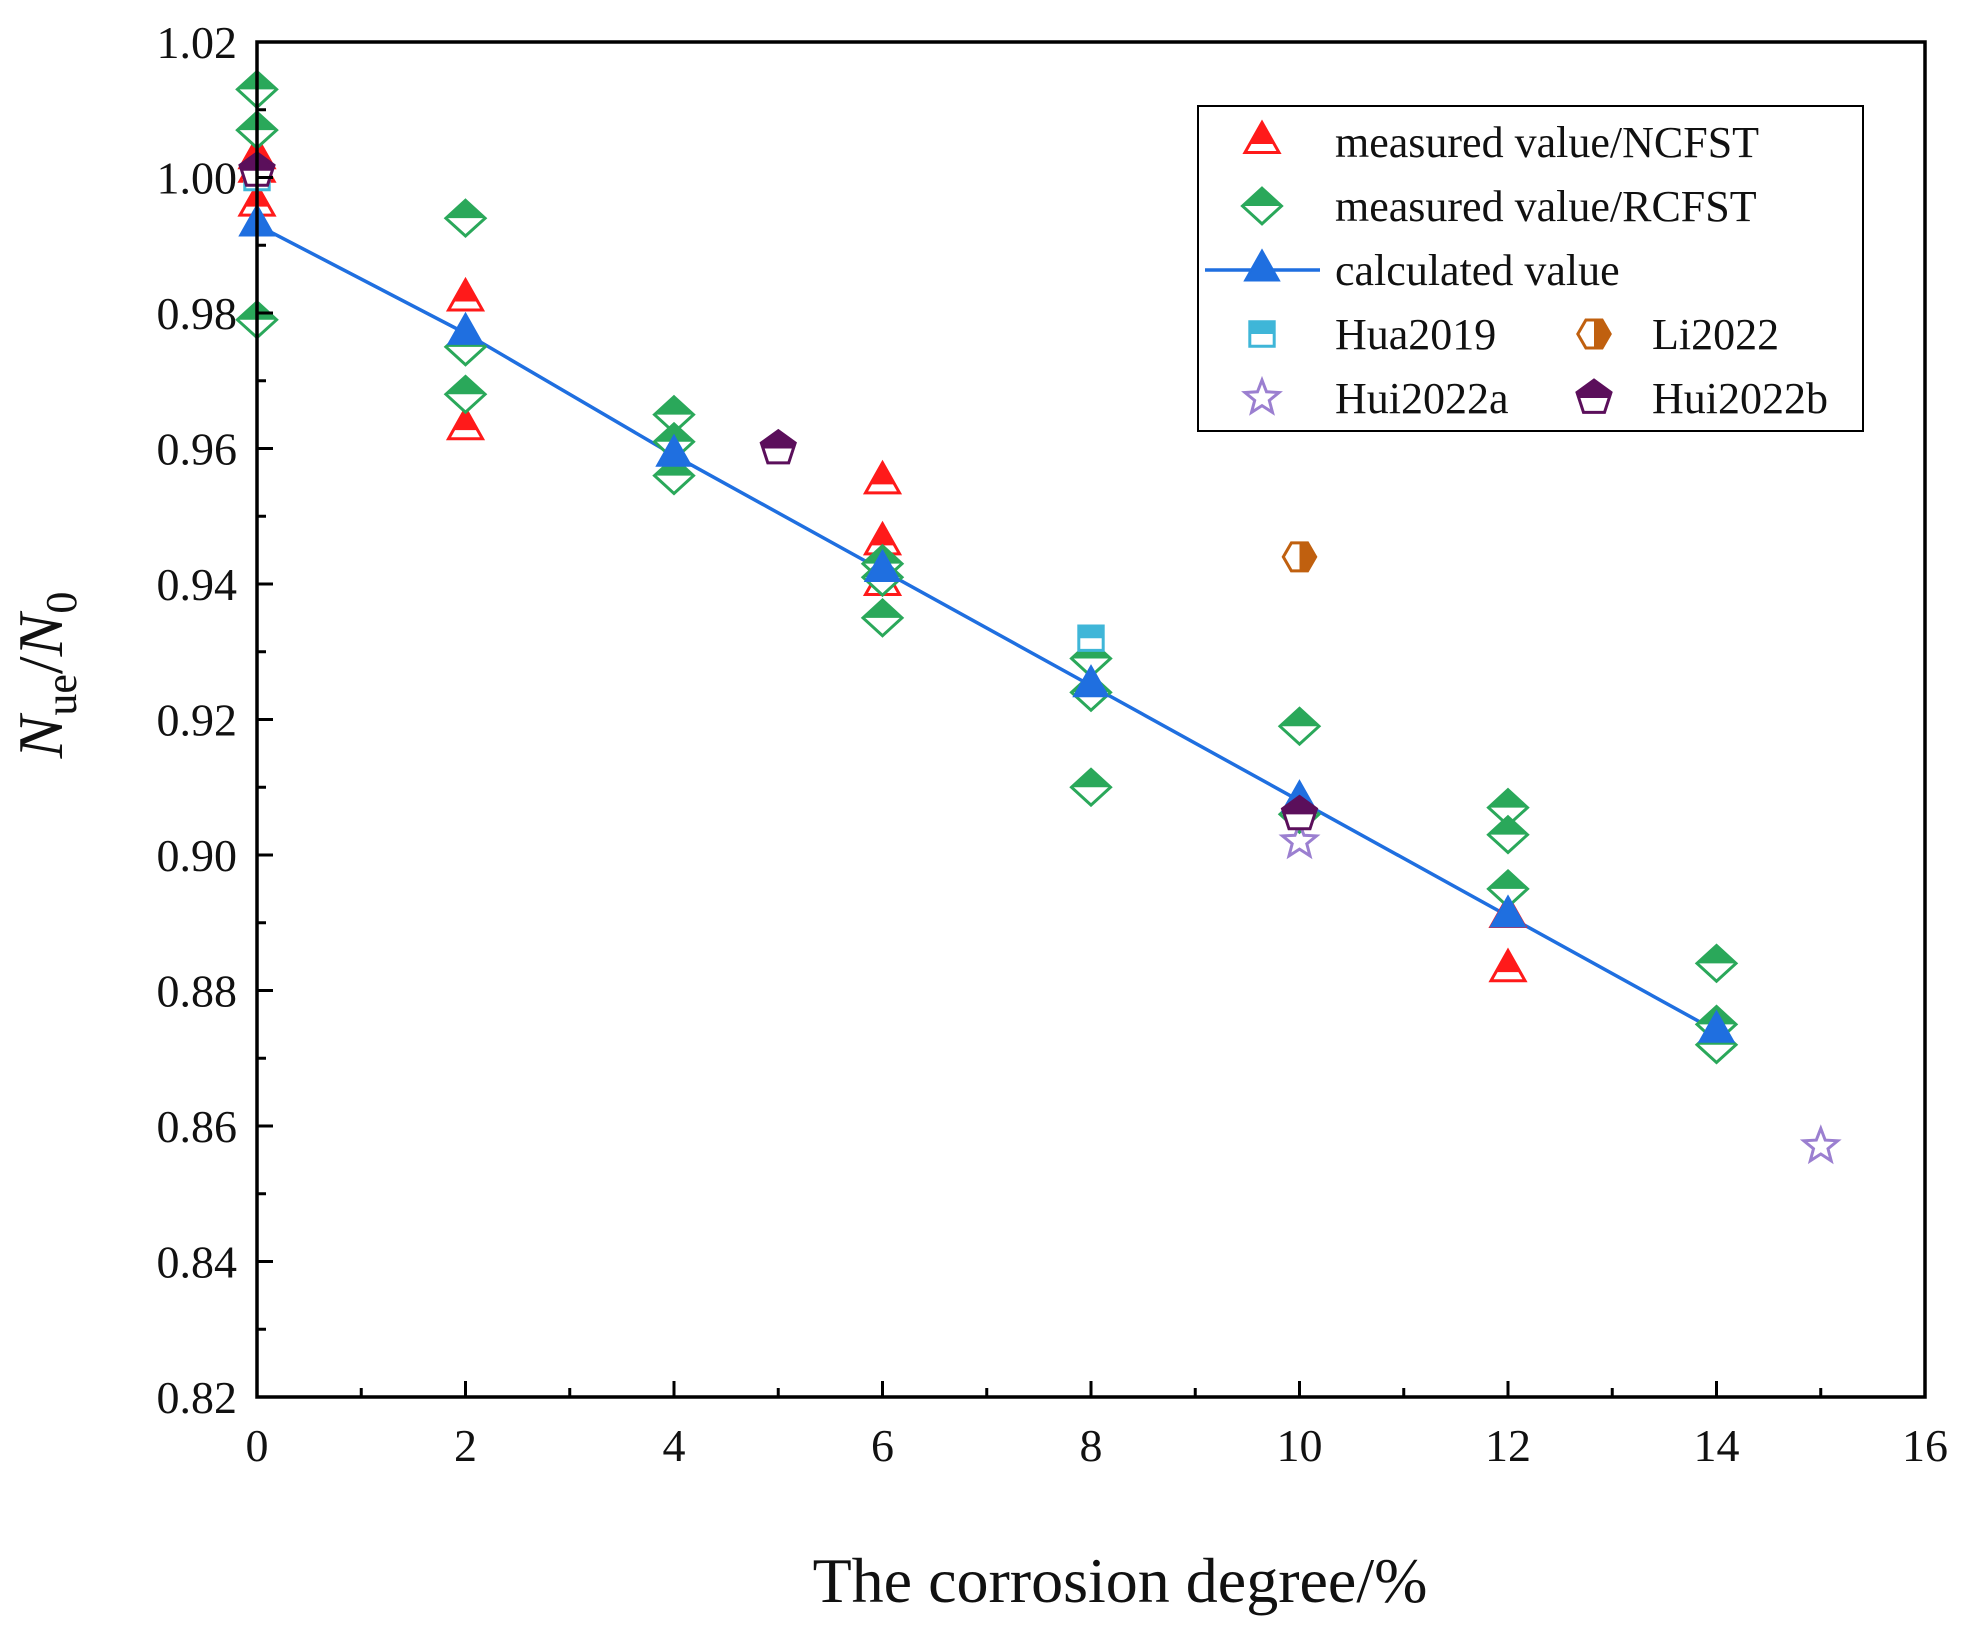  I want to click on x-tick-label: 12, so click(1508, 1445).